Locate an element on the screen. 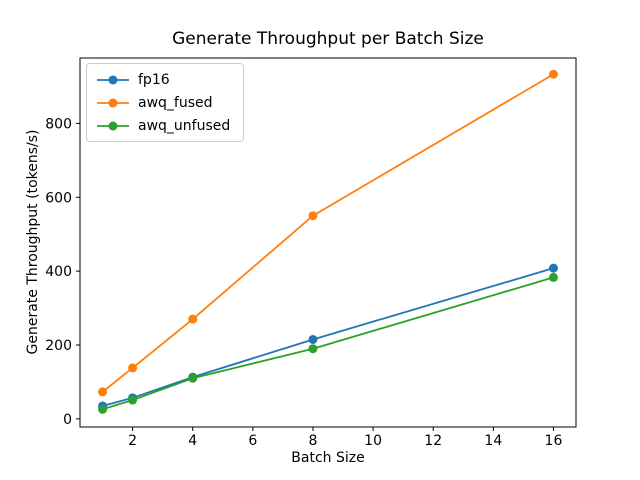 This screenshot has width=640, height=480. y-tick-label: 0 is located at coordinates (67, 420).